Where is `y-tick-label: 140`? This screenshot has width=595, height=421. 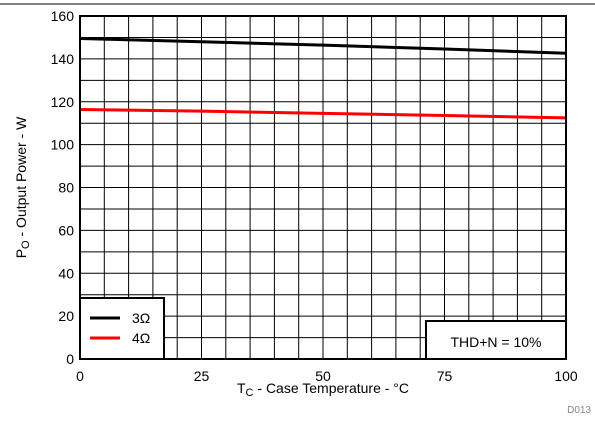 y-tick-label: 140 is located at coordinates (63, 59).